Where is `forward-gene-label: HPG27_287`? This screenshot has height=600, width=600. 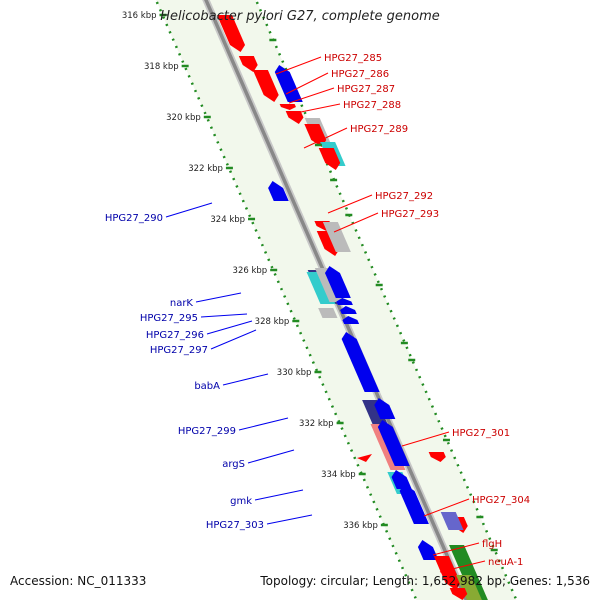
forward-gene-label: HPG27_287 is located at coordinates (366, 89).